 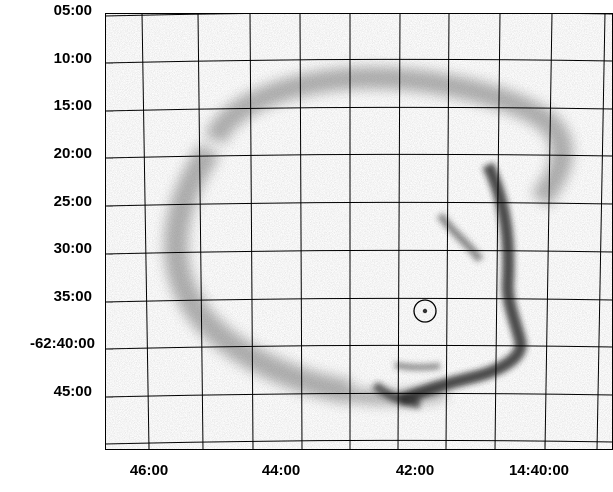 I want to click on point-source, so click(x=425, y=311).